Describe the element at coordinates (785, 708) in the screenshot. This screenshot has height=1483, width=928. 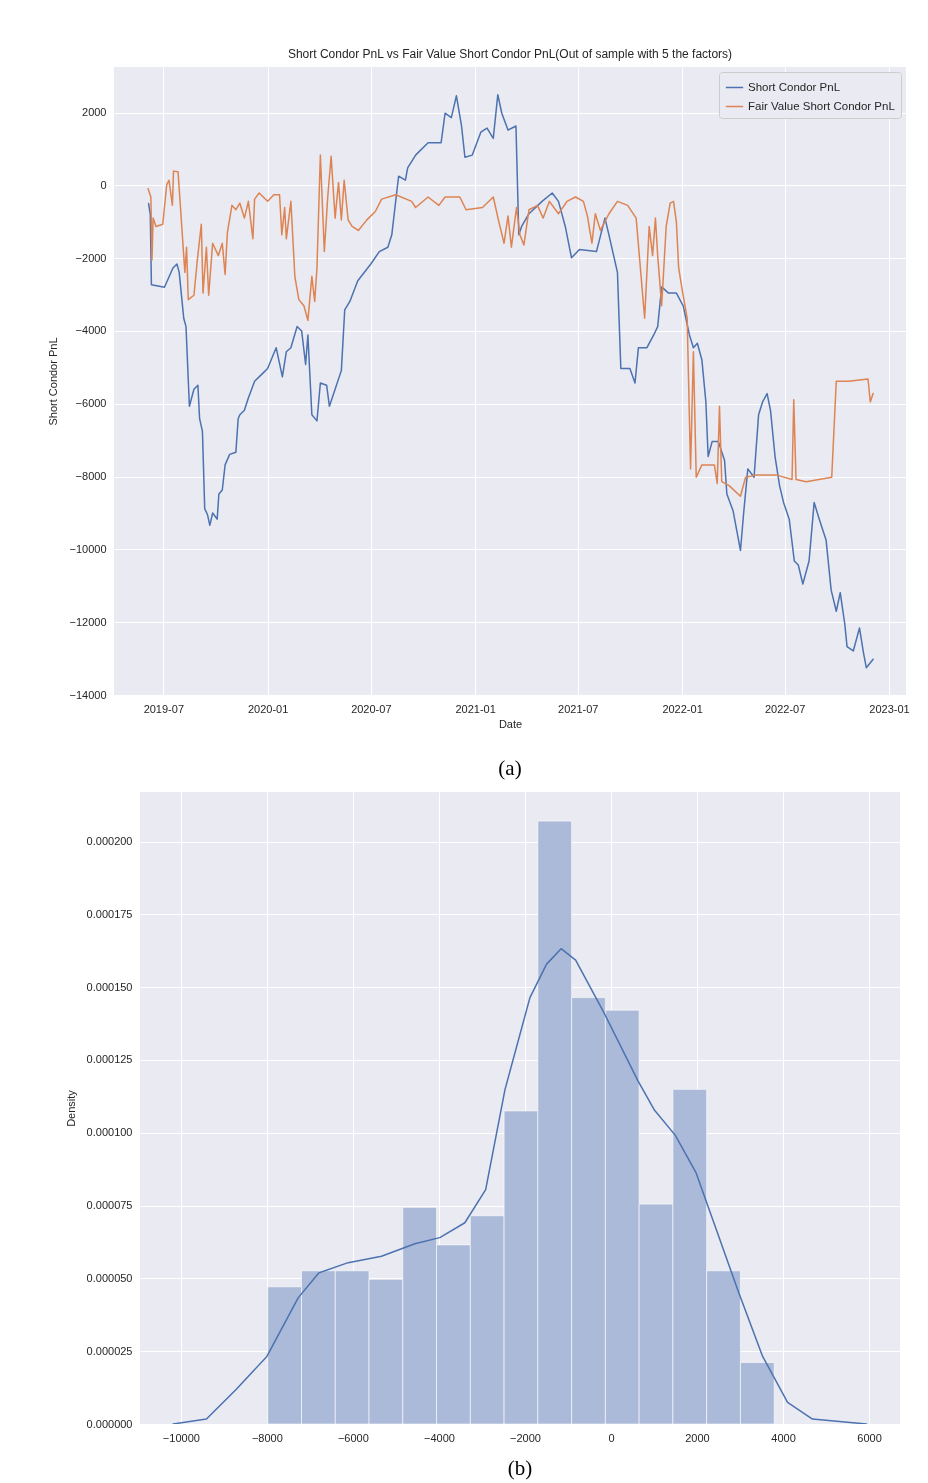
I see `x-tick-label: 2022-07` at that location.